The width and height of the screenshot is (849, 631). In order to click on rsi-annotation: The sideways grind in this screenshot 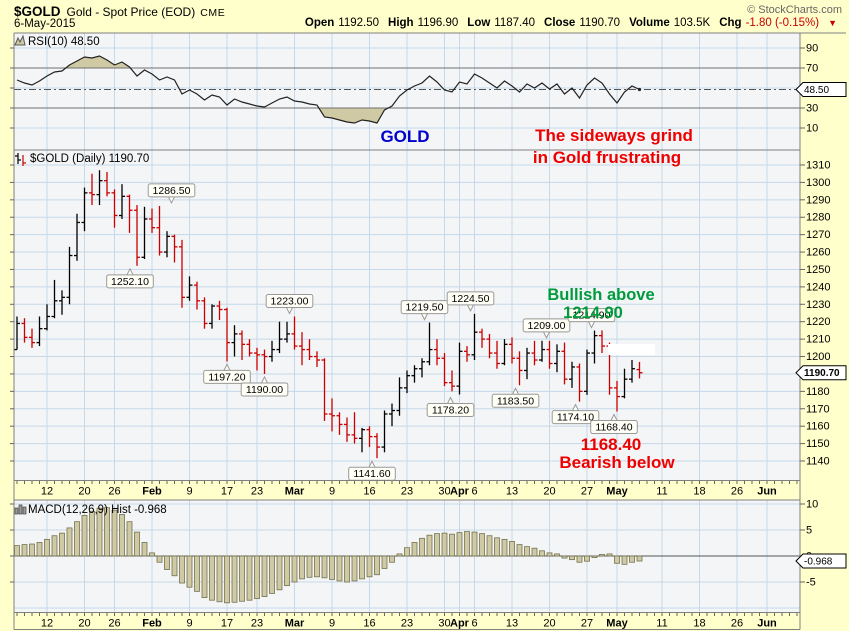, I will do `click(614, 135)`.